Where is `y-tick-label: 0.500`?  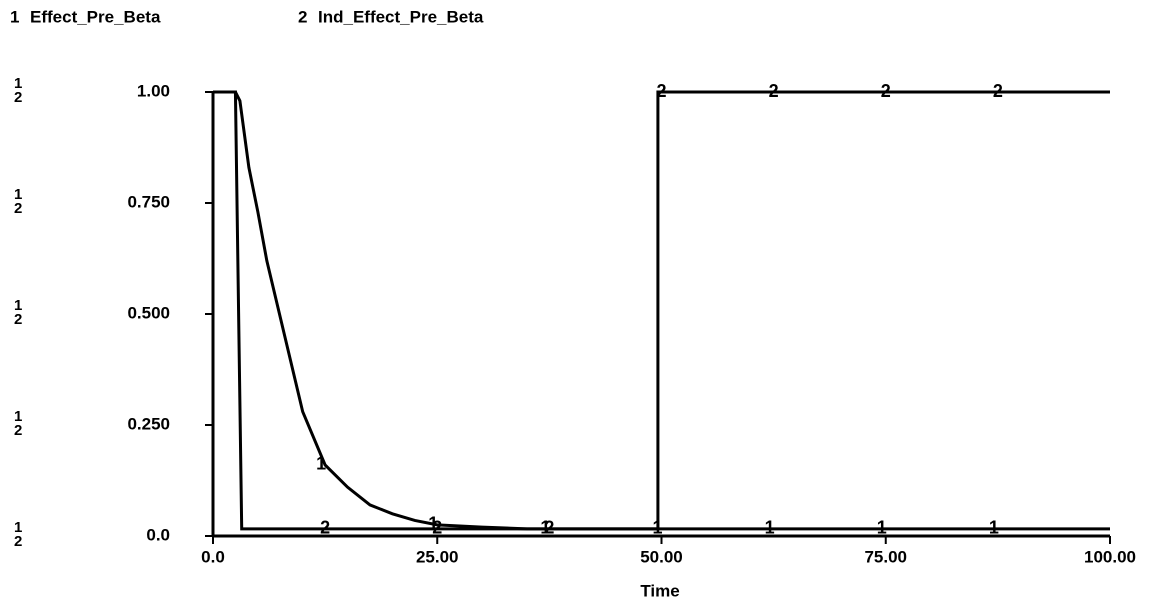 y-tick-label: 0.500 is located at coordinates (148, 312).